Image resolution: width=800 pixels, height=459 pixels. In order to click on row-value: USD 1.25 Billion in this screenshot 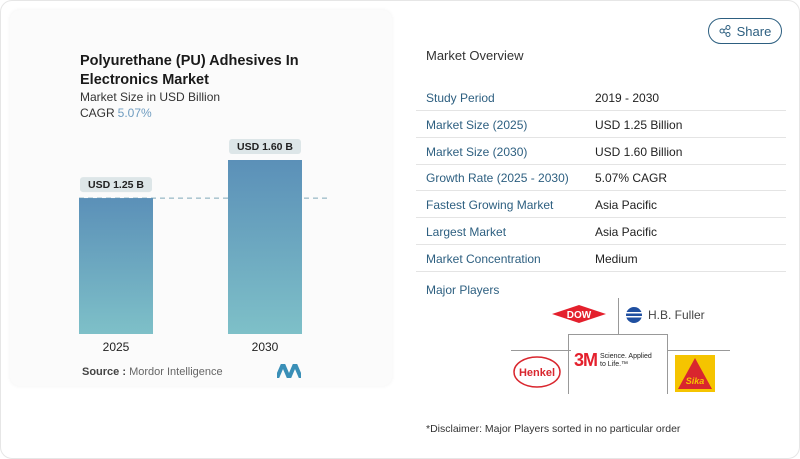, I will do `click(639, 124)`.